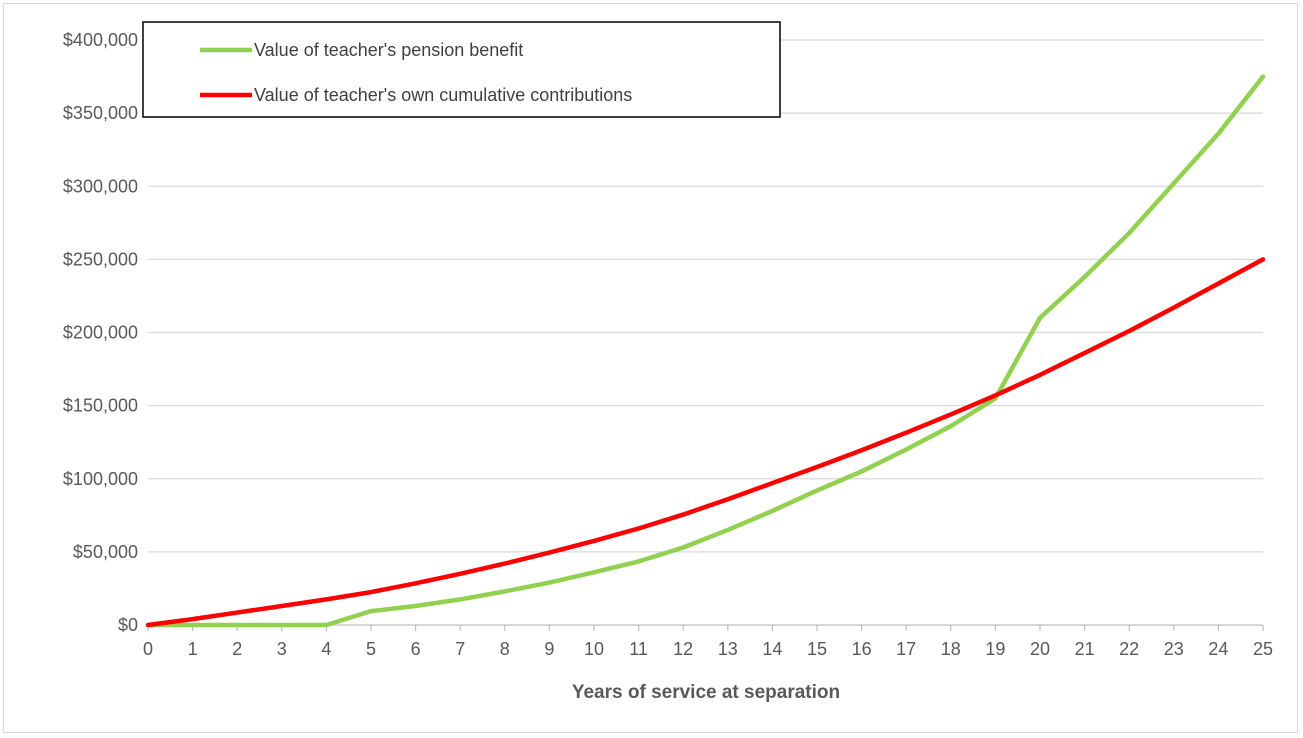 This screenshot has height=738, width=1303. Describe the element at coordinates (128, 625) in the screenshot. I see `y-tick-label: $0` at that location.